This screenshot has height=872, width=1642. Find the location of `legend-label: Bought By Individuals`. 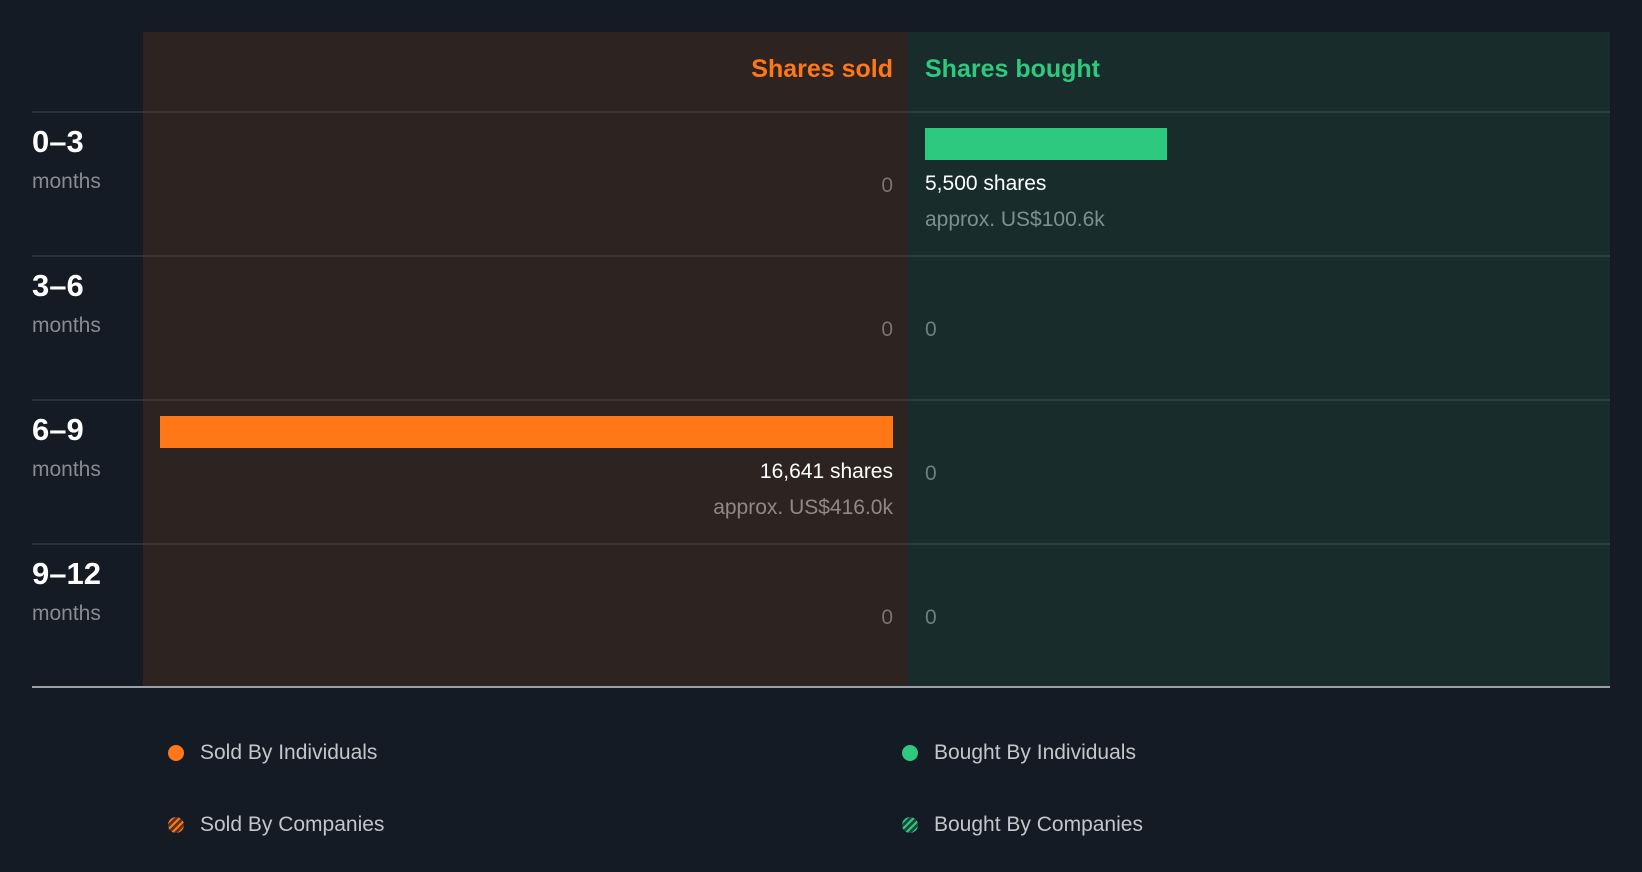

legend-label: Bought By Individuals is located at coordinates (1035, 752).